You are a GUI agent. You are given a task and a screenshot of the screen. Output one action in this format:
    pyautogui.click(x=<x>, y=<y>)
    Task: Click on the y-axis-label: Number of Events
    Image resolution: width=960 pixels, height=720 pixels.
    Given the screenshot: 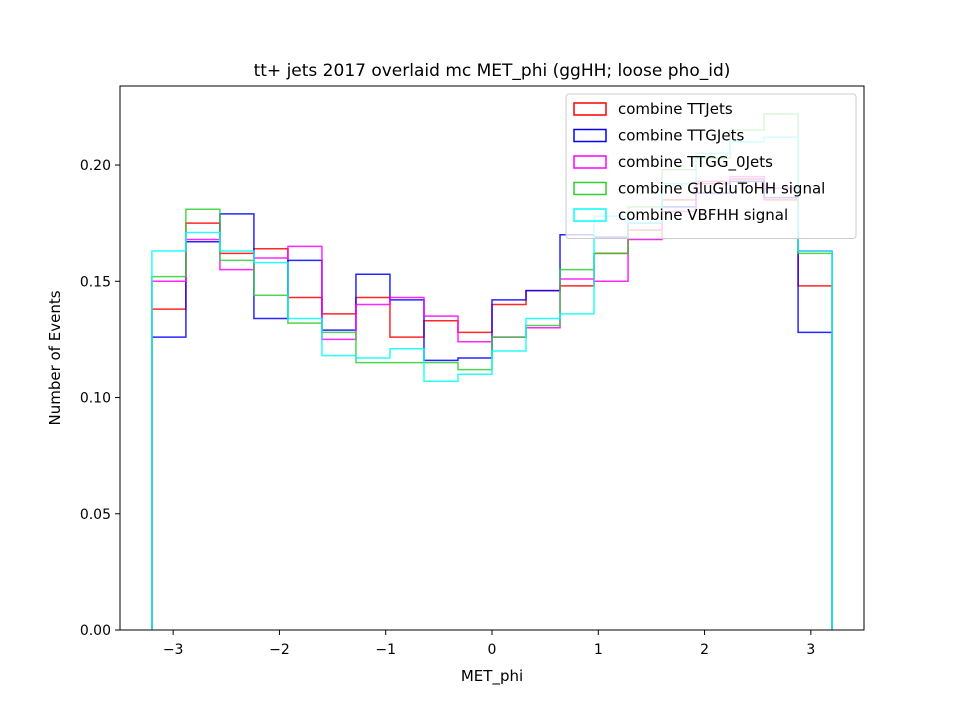 What is the action you would take?
    pyautogui.click(x=55, y=357)
    